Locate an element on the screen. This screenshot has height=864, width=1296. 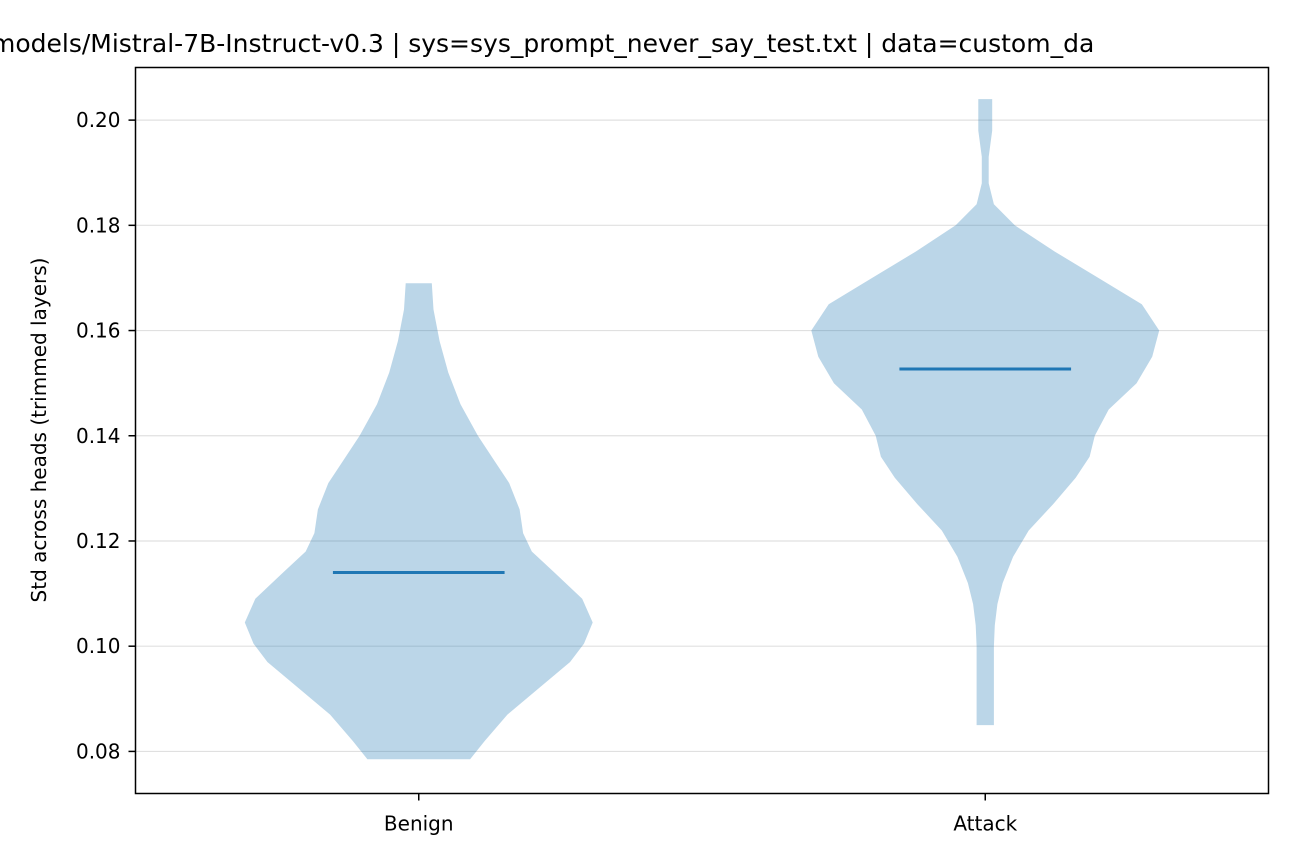
y-tick-label: 0.14 is located at coordinates (98, 436).